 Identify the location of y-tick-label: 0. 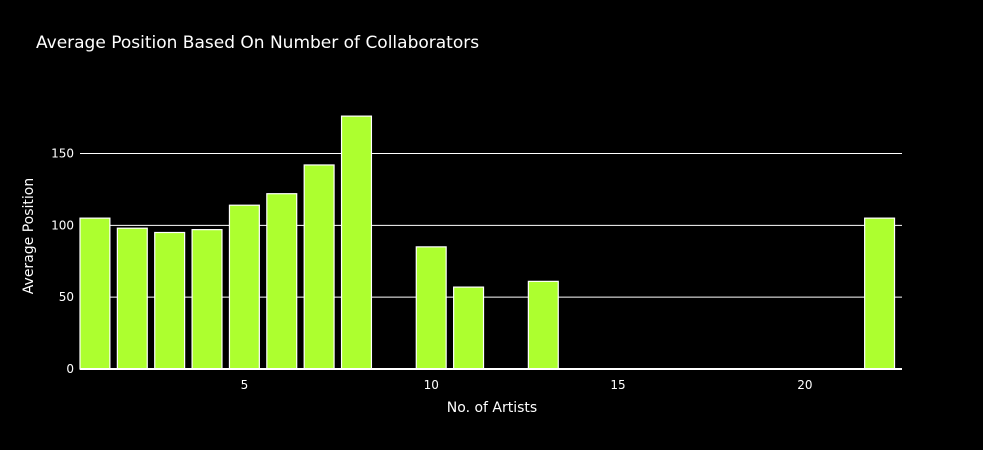
(70, 369).